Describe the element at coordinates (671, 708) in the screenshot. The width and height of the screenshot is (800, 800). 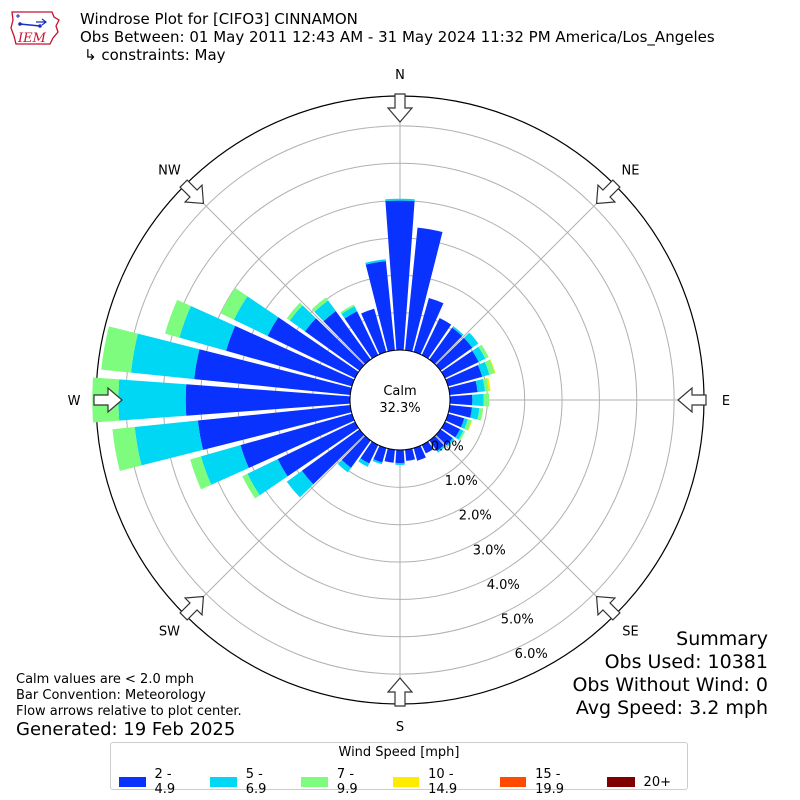
I see `summary-avg-speed: Avg Speed: 3.2 mph` at that location.